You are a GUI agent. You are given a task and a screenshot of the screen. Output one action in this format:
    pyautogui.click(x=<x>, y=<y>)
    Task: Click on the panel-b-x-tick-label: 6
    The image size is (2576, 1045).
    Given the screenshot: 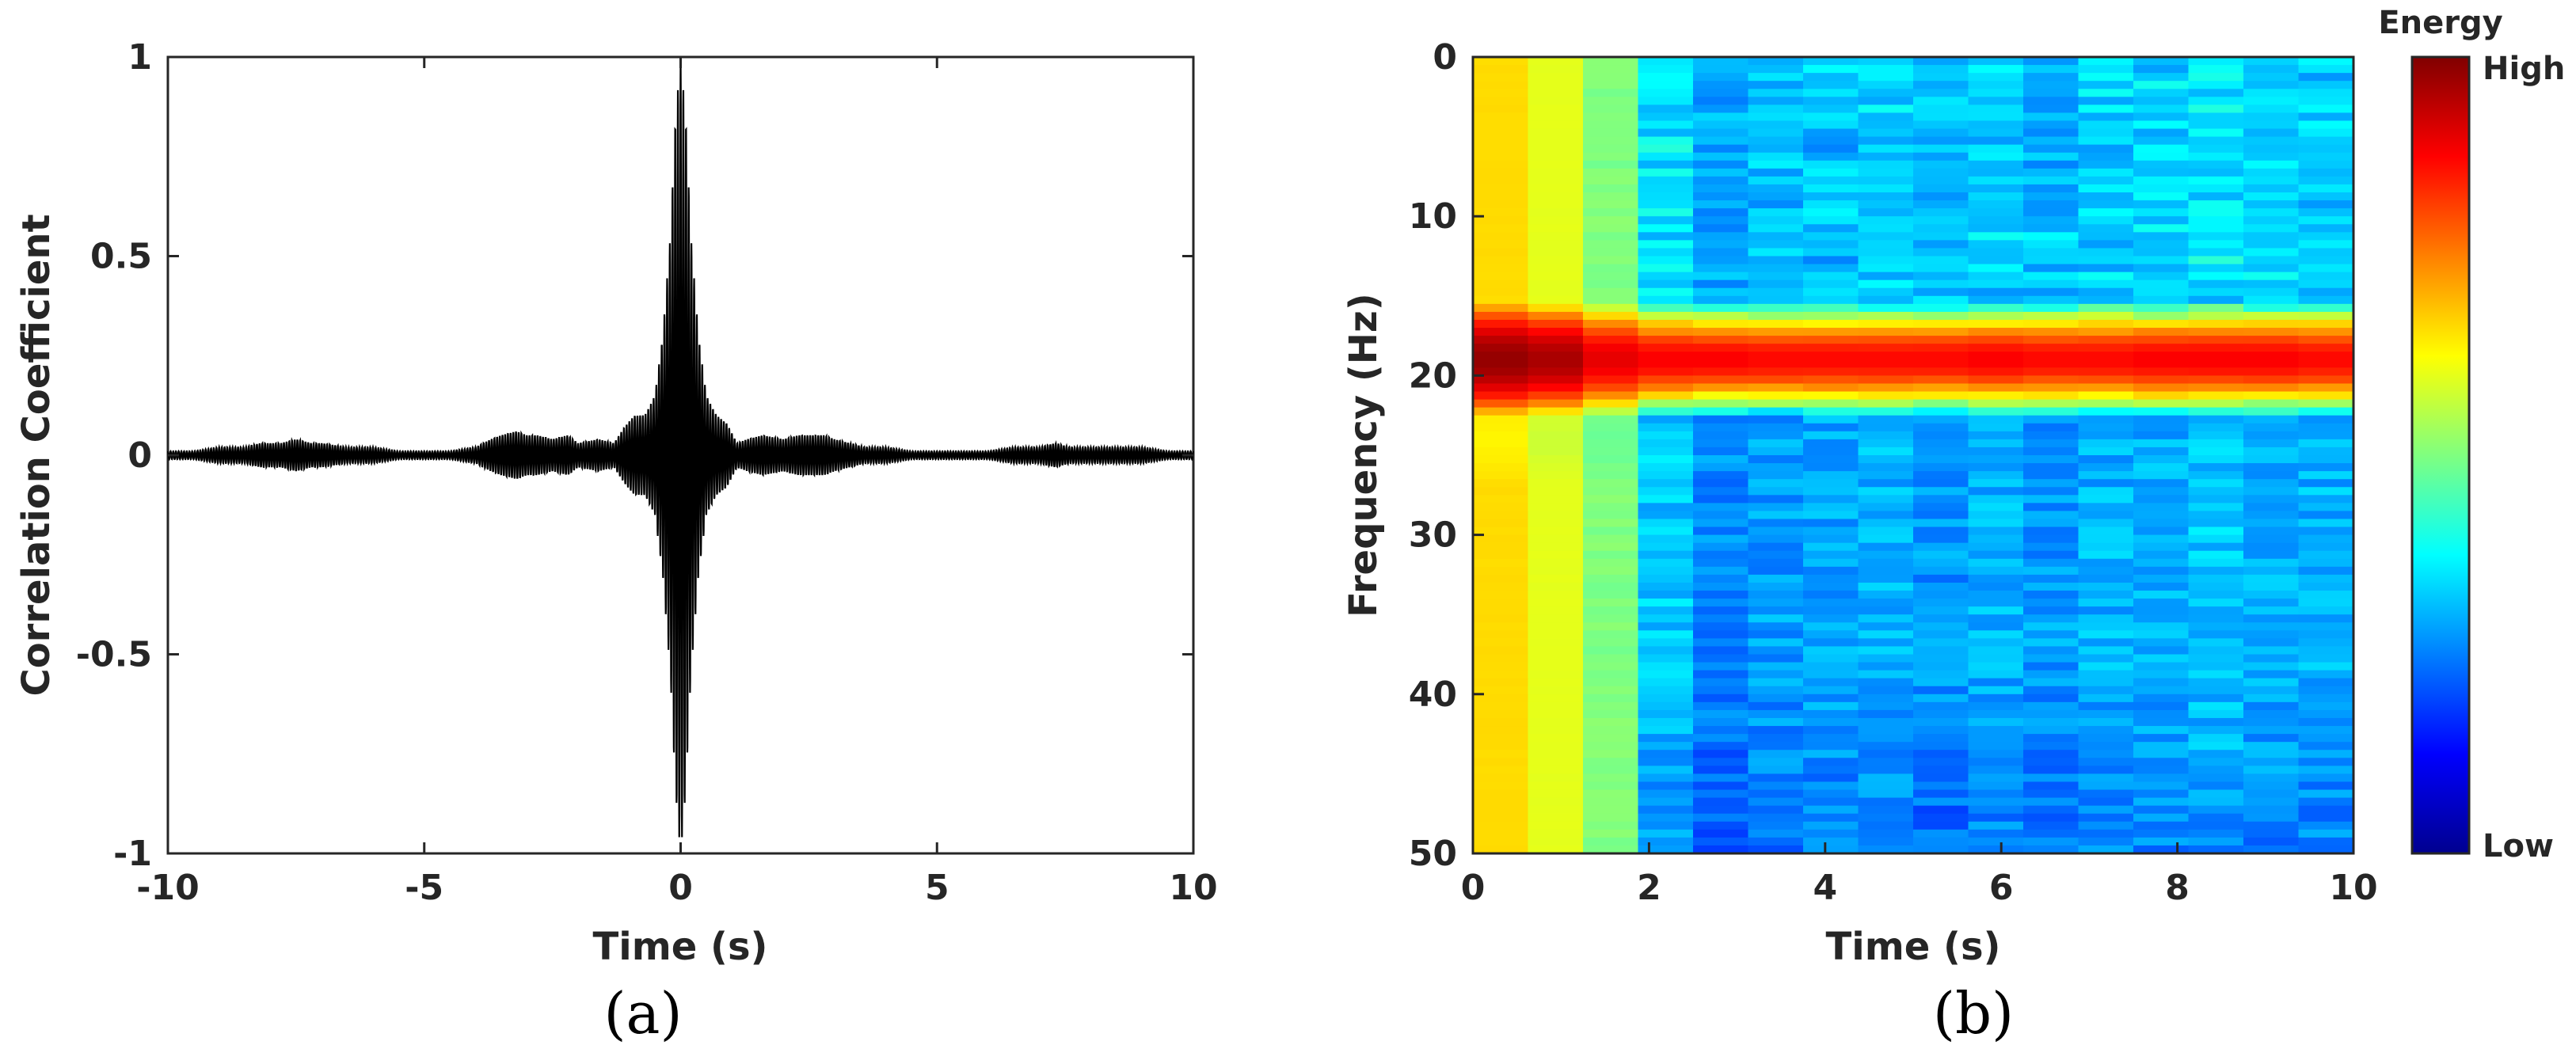 What is the action you would take?
    pyautogui.click(x=2001, y=888)
    